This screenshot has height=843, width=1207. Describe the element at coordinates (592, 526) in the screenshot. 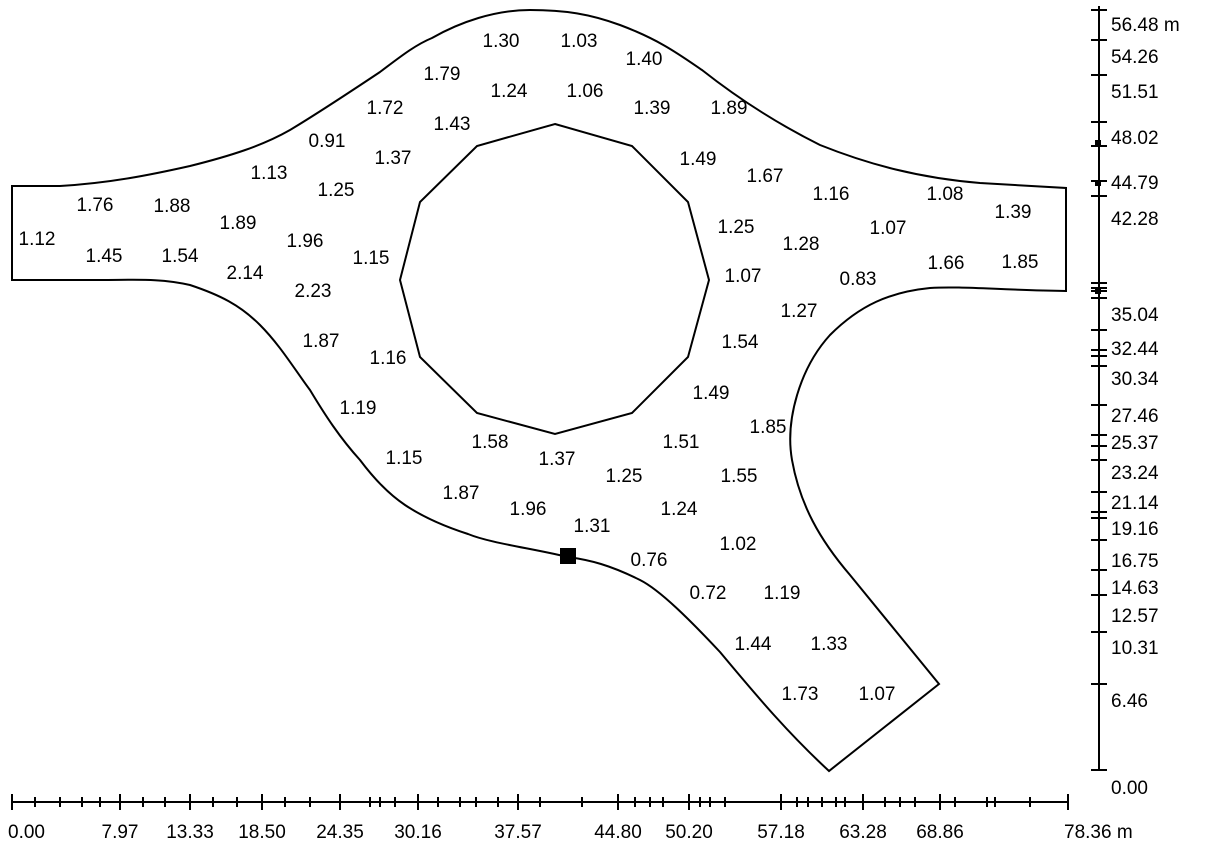

I see `measurement-value: 1.31` at that location.